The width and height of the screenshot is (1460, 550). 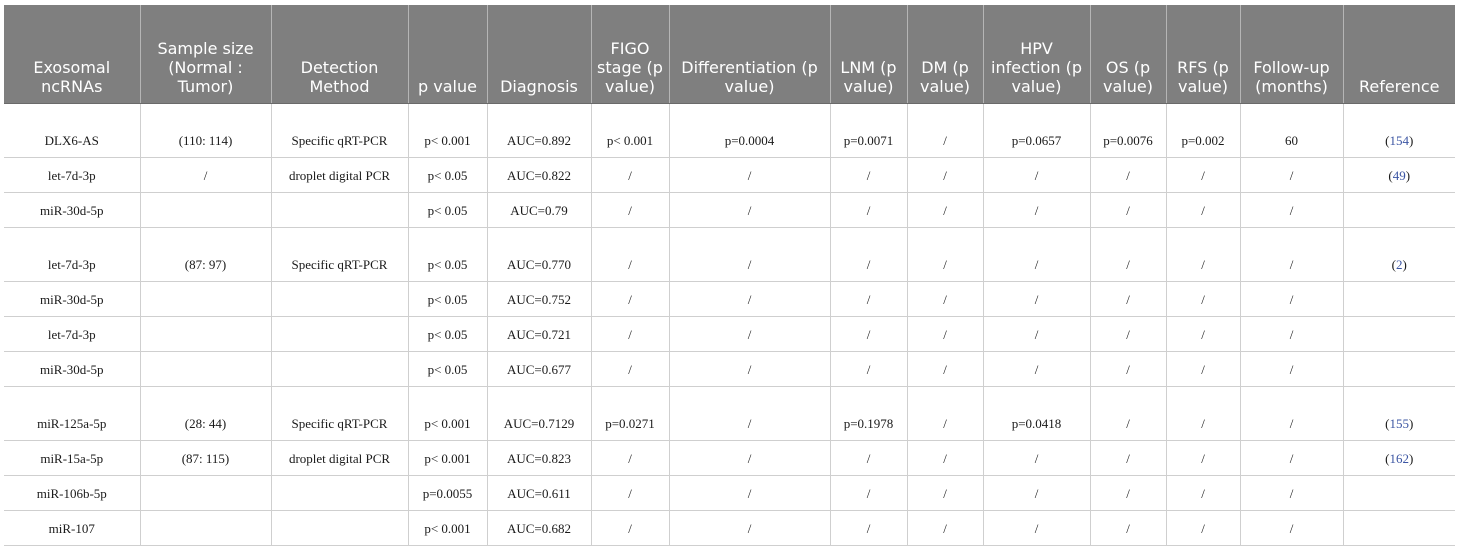 I want to click on table-cell: AUC=0.770, so click(x=539, y=254).